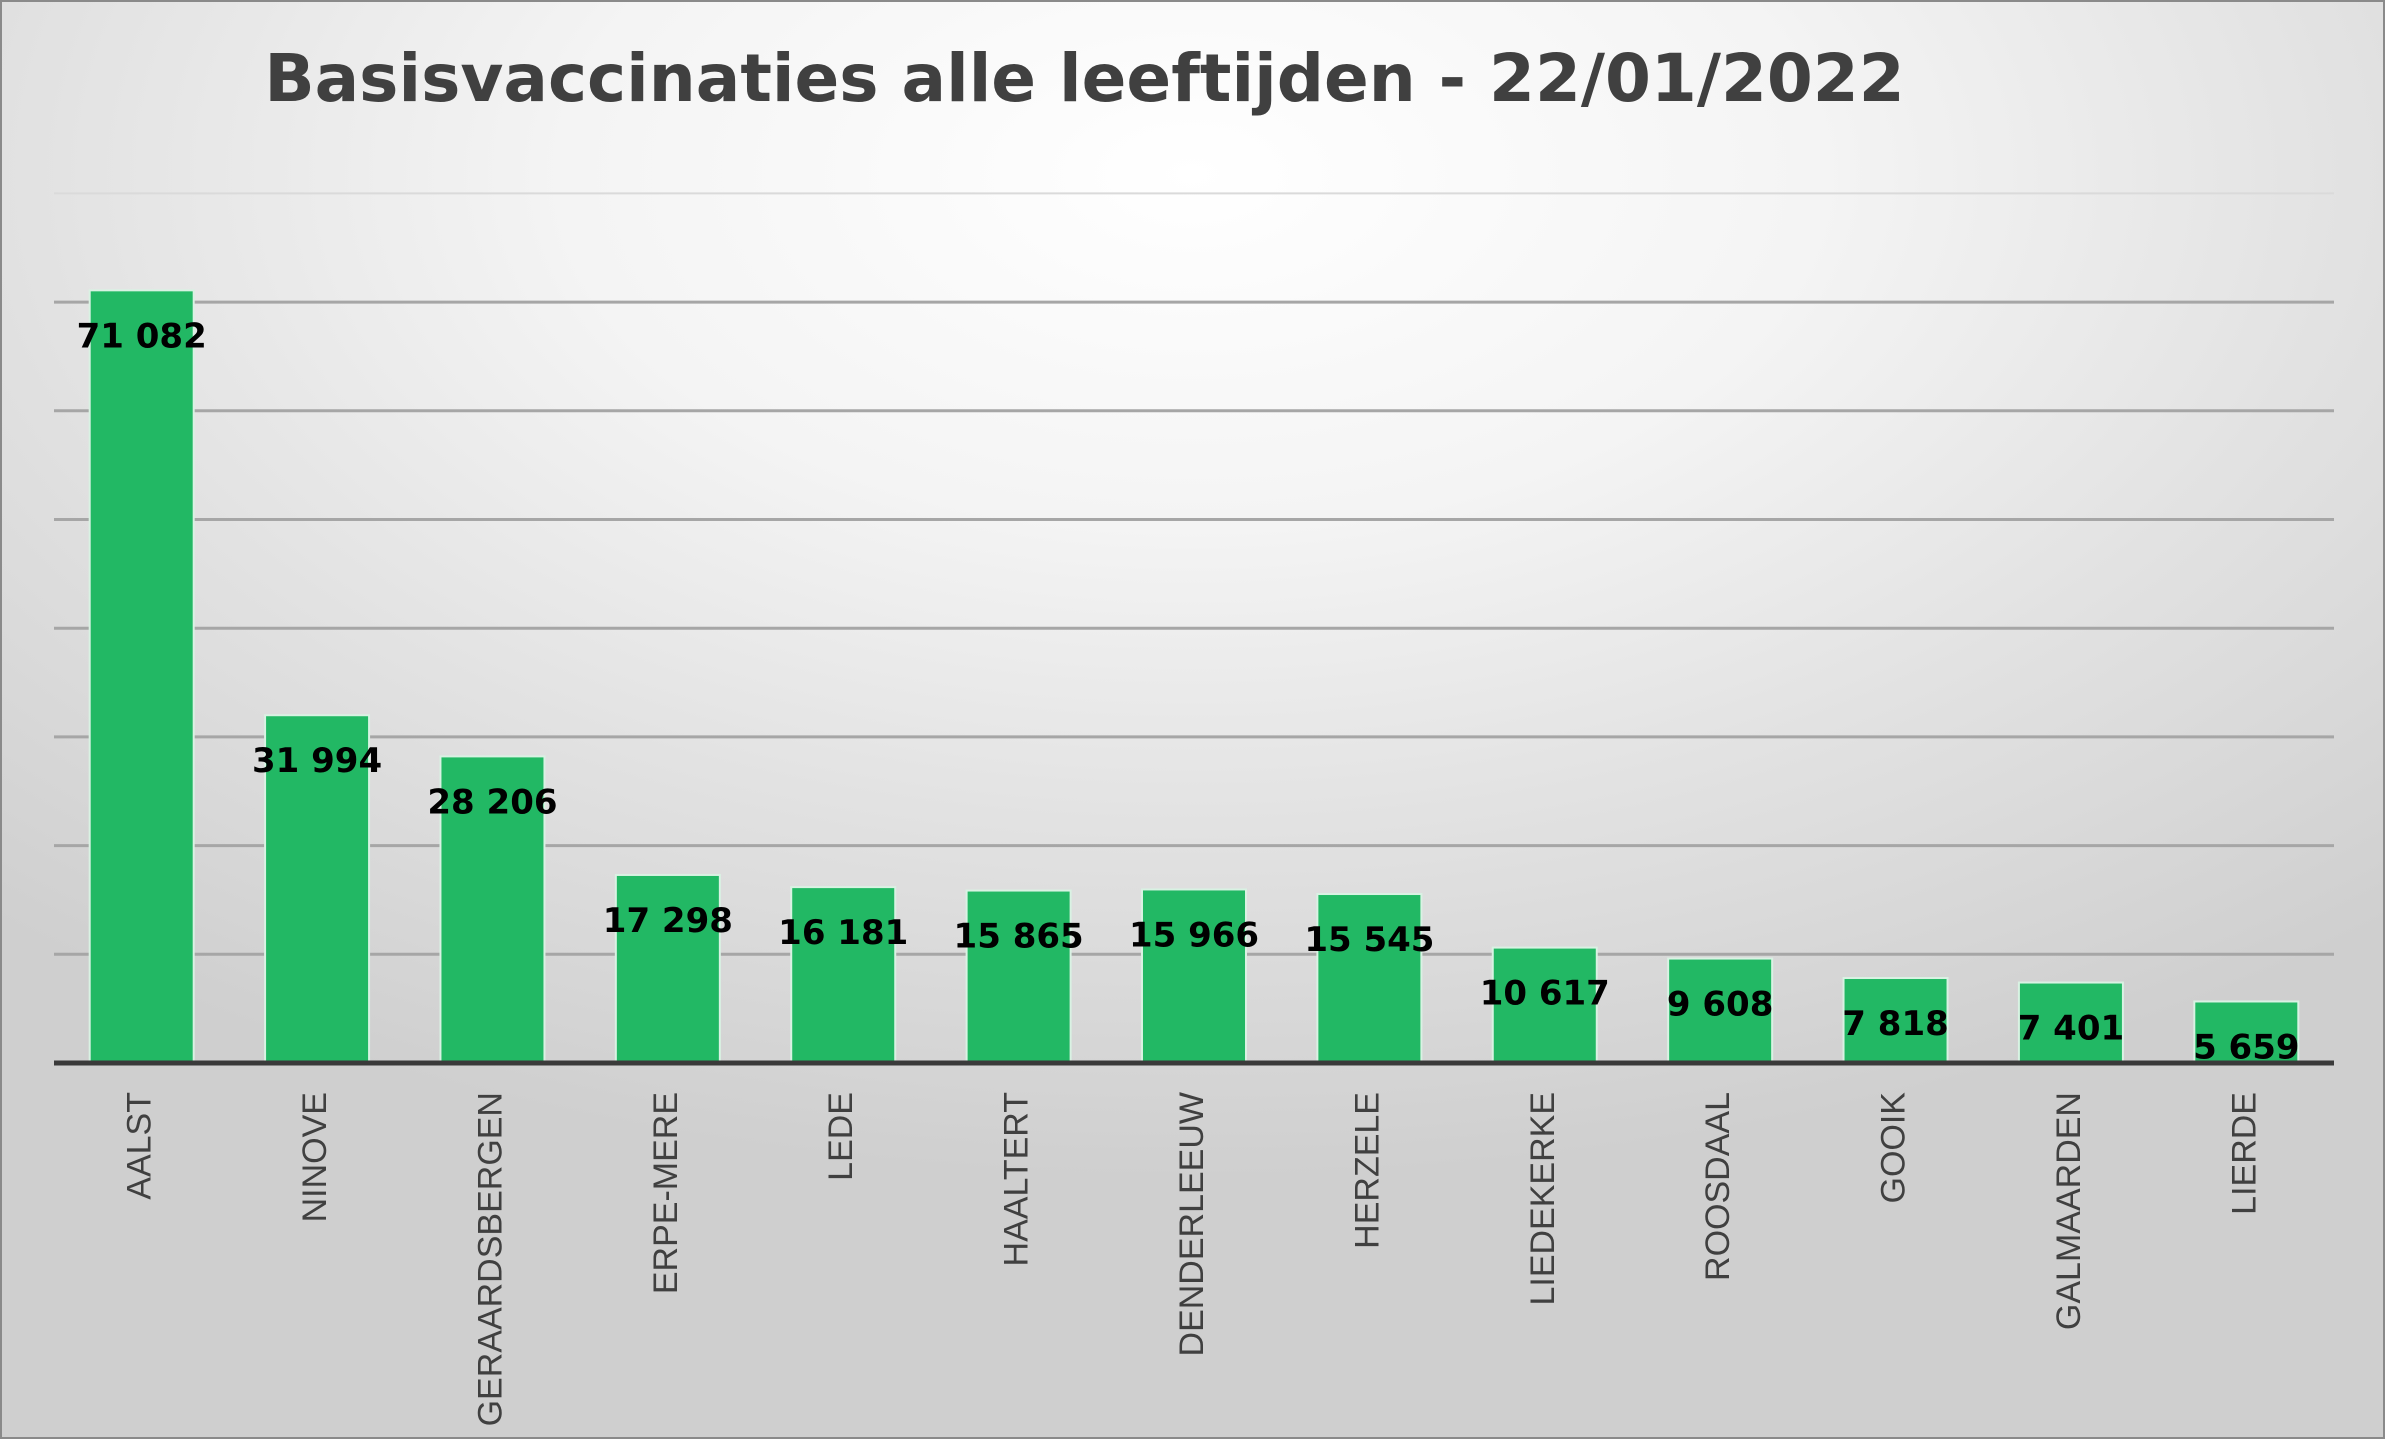 The height and width of the screenshot is (1439, 2385). Describe the element at coordinates (1894, 1148) in the screenshot. I see `category-label: GOOIK` at that location.